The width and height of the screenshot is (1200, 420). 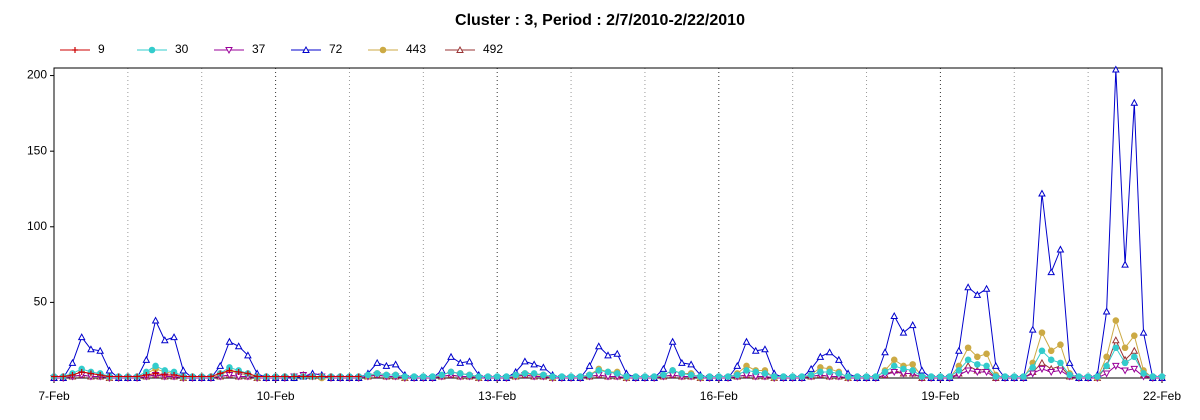 What do you see at coordinates (1162, 396) in the screenshot?
I see `x-tick-label: 22-Feb` at bounding box center [1162, 396].